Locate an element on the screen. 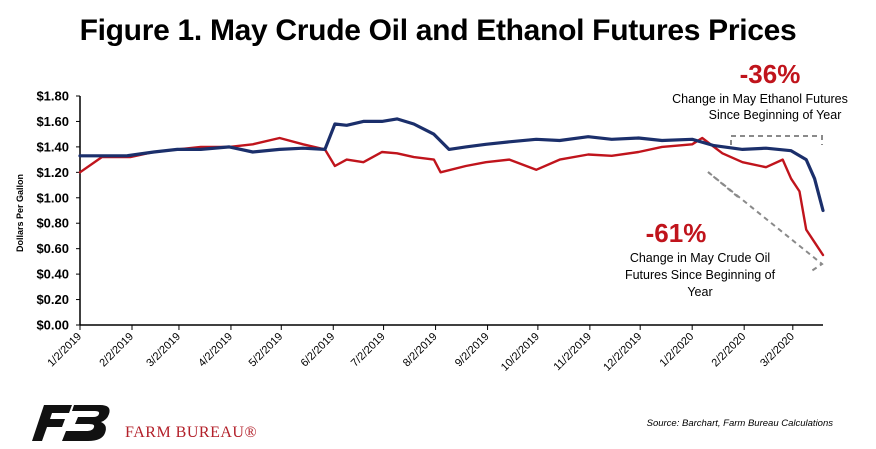 This screenshot has height=449, width=876. y-tick-label: $0.80 is located at coordinates (52, 223).